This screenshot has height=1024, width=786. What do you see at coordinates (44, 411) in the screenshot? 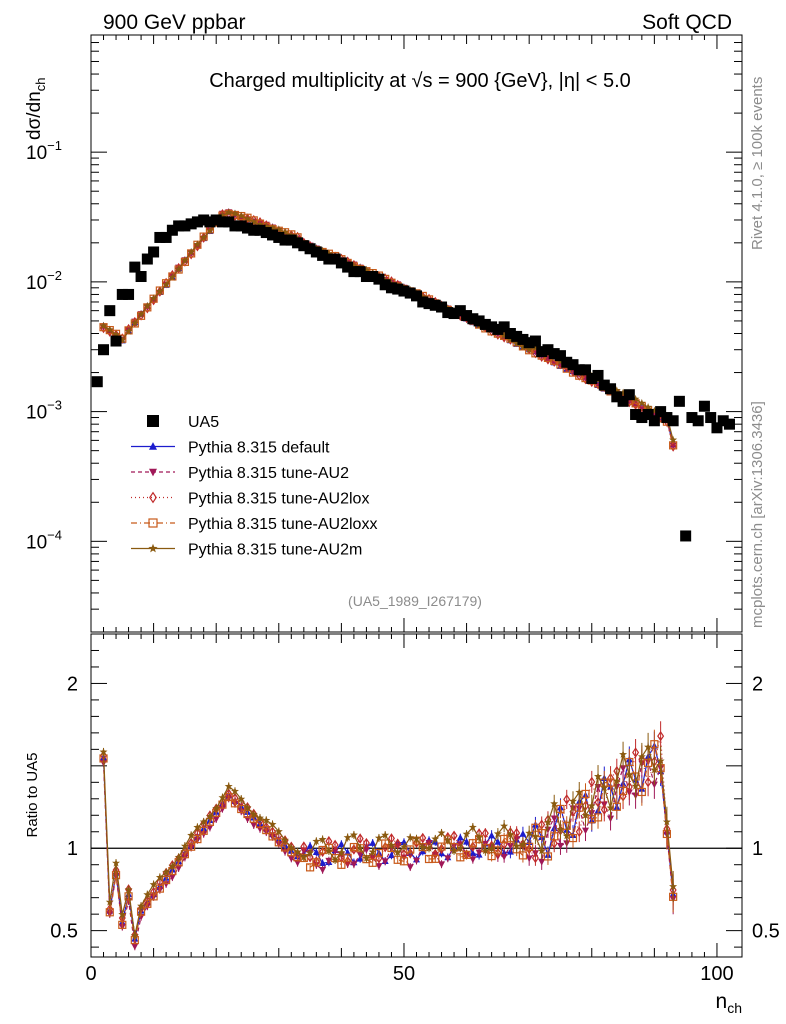
I see `y-tick-label: 10−3` at bounding box center [44, 411].